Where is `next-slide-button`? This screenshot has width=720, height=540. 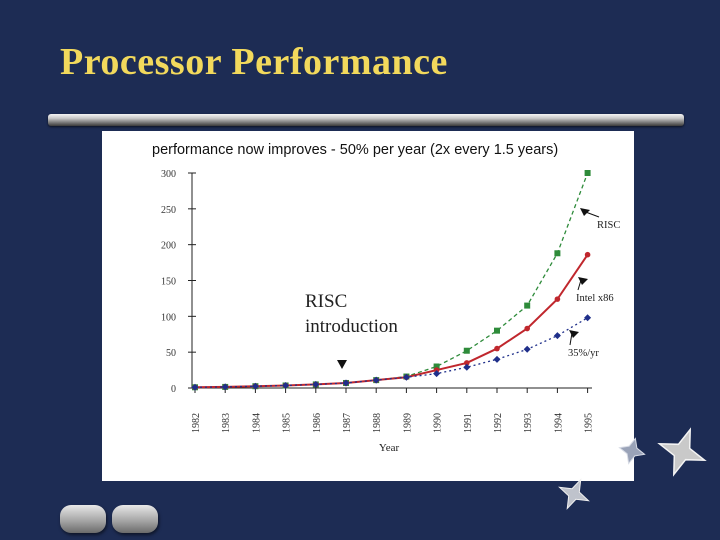
next-slide-button is located at coordinates (135, 519).